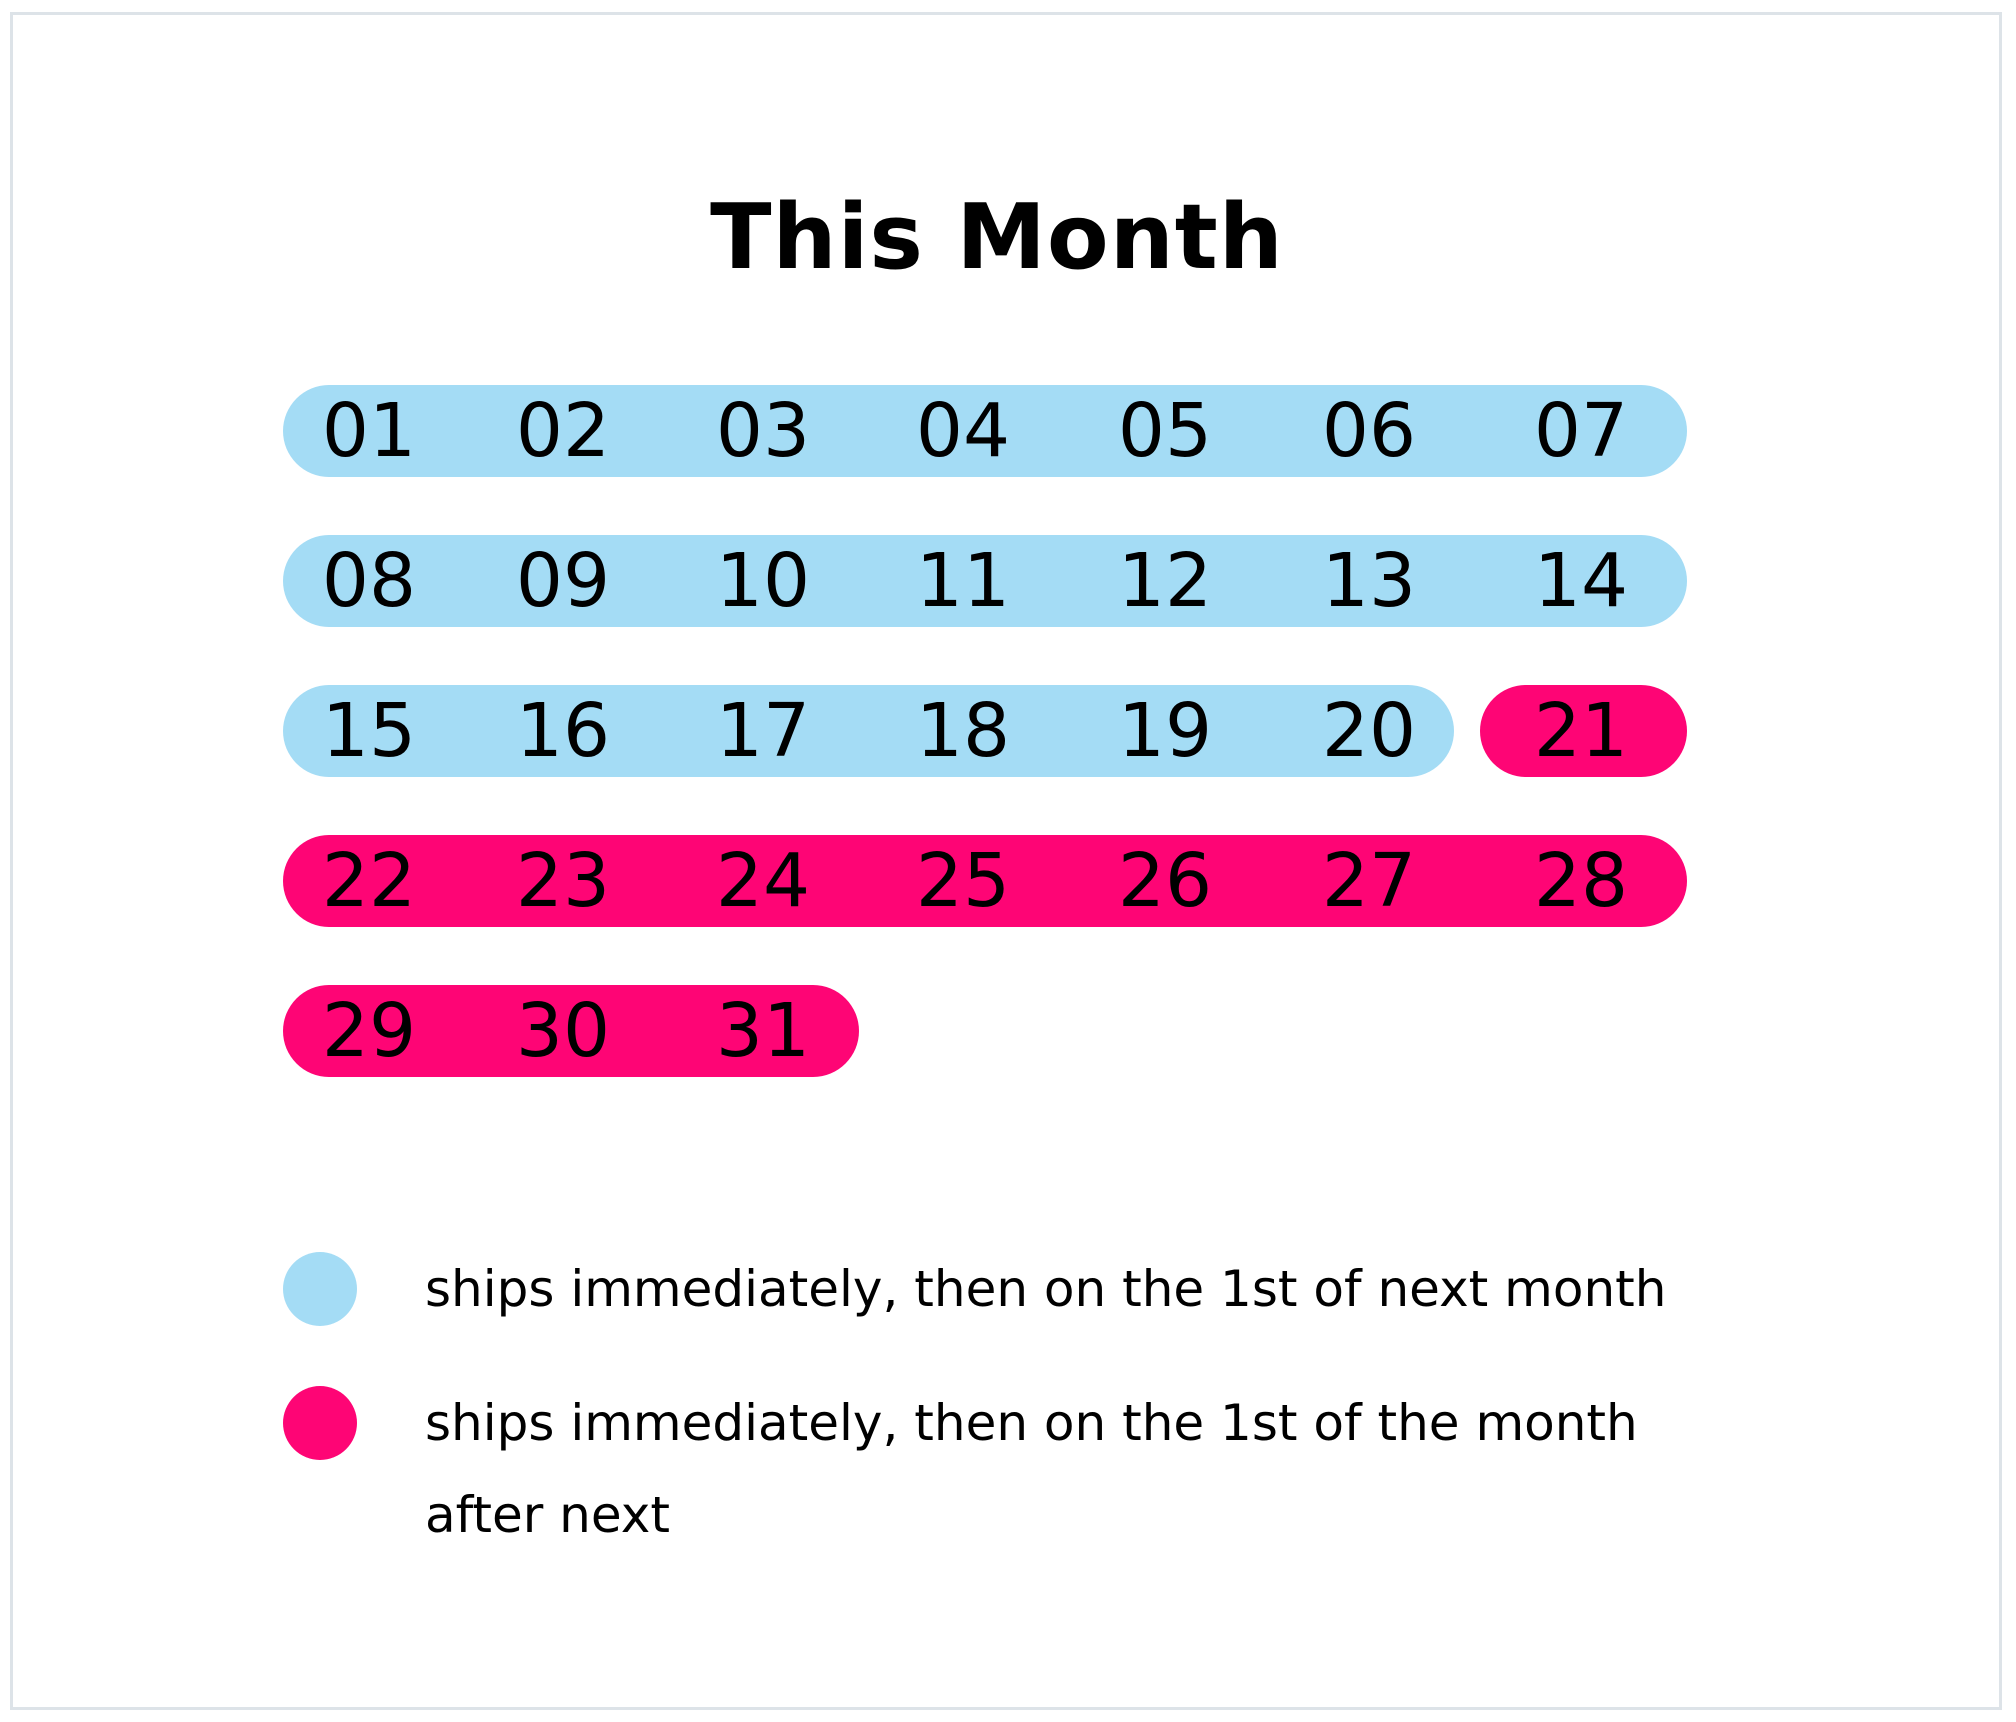  I want to click on day-17: 17, so click(763, 731).